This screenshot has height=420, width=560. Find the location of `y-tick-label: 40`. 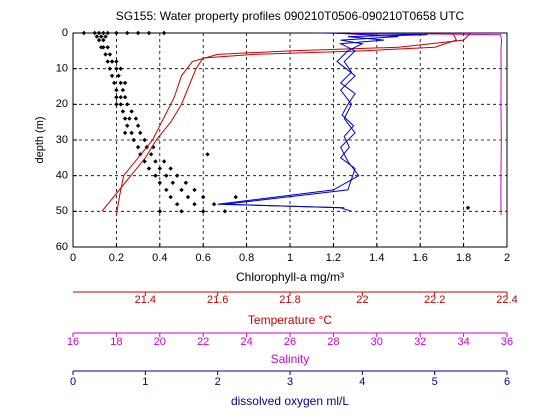

y-tick-label: 40 is located at coordinates (62, 176).